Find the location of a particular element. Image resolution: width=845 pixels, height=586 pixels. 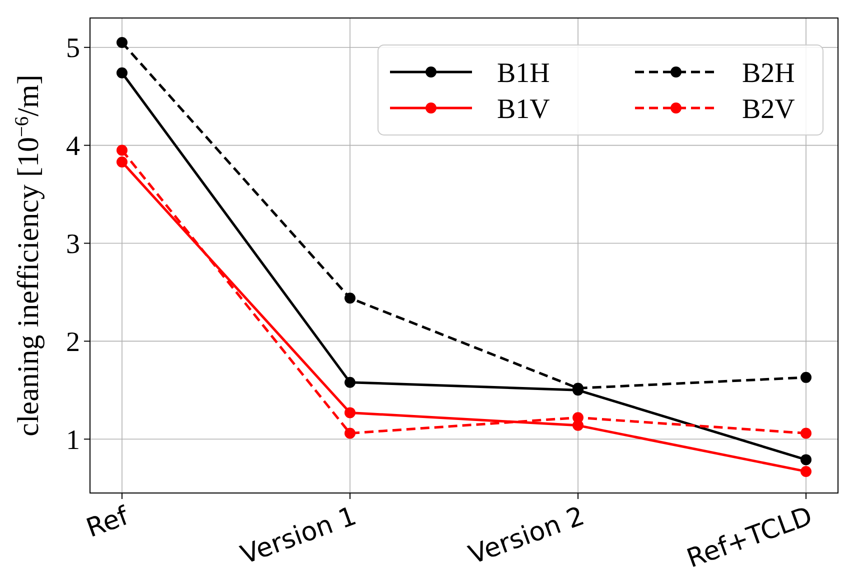

y-tick-label: 1 is located at coordinates (73, 440).